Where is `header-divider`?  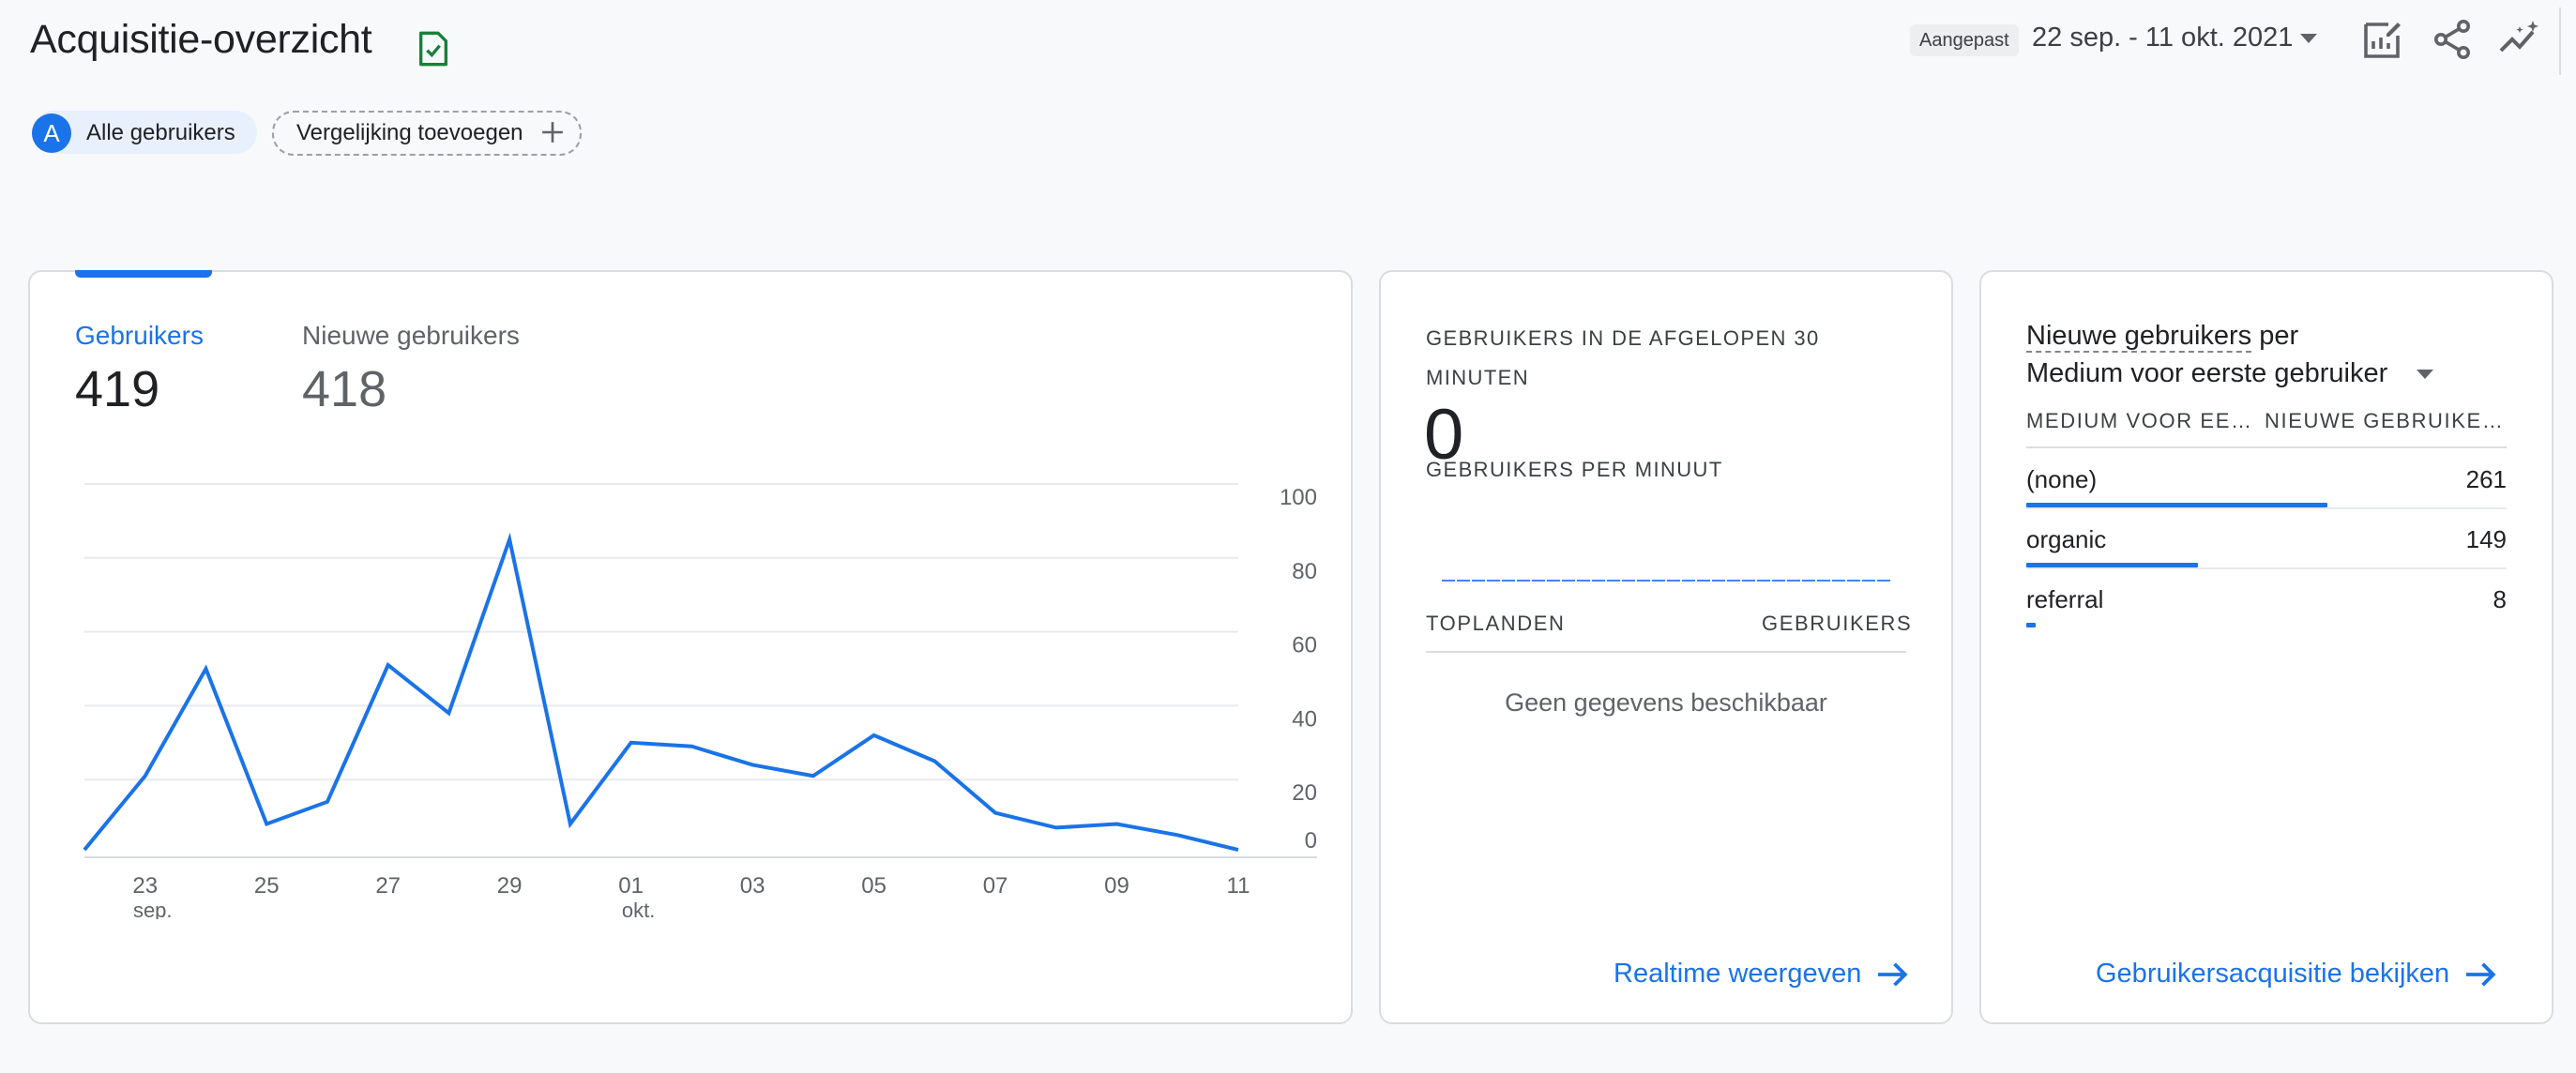 header-divider is located at coordinates (2560, 41).